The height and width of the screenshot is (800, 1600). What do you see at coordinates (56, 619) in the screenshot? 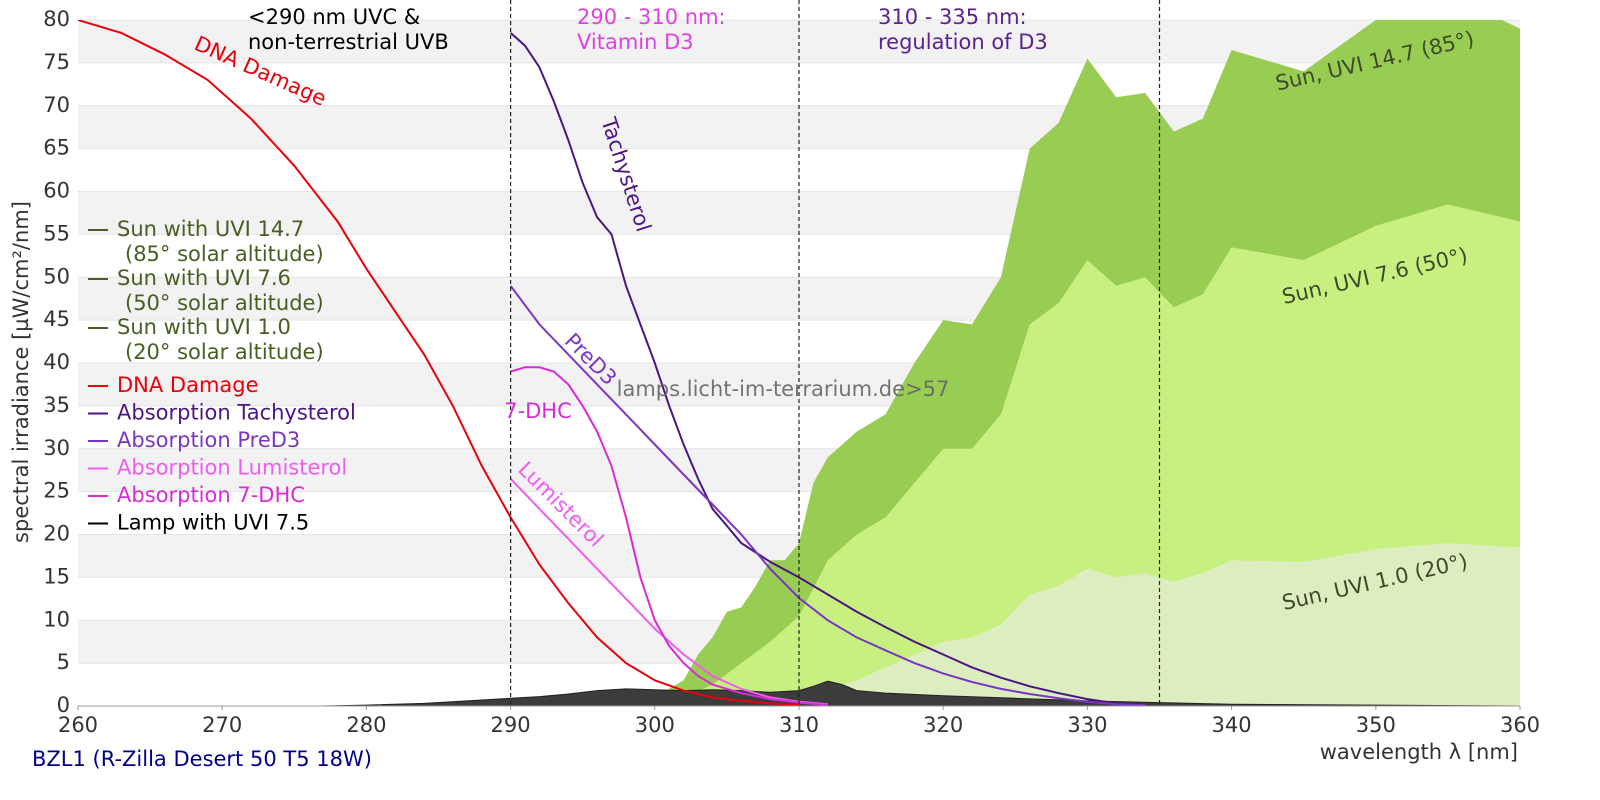
I see `y-tick-label: 10` at bounding box center [56, 619].